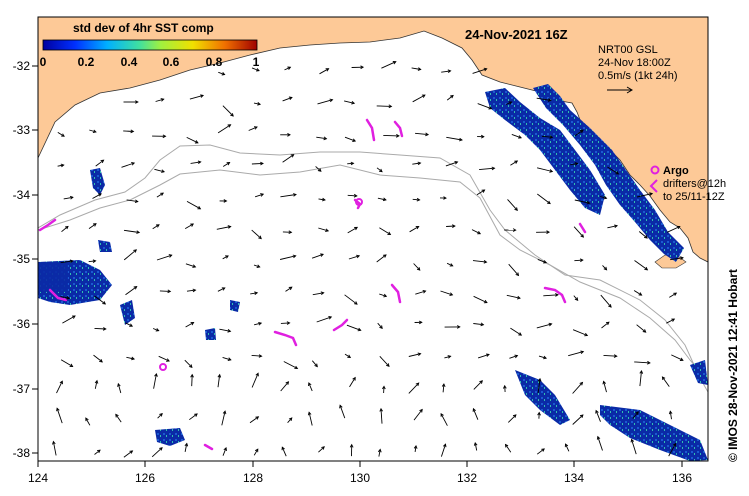 The width and height of the screenshot is (749, 496). I want to click on colorbar-tick-3: 0.6, so click(171, 62).